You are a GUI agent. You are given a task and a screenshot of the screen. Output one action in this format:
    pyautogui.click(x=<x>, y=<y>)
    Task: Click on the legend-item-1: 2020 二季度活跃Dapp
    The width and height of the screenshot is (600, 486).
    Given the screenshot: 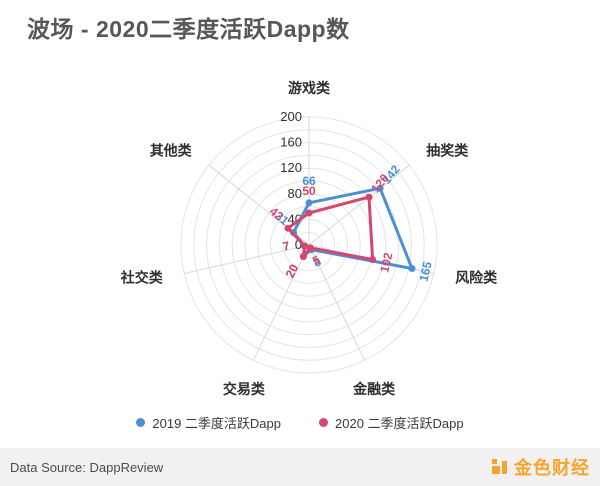 What is the action you would take?
    pyautogui.click(x=391, y=422)
    